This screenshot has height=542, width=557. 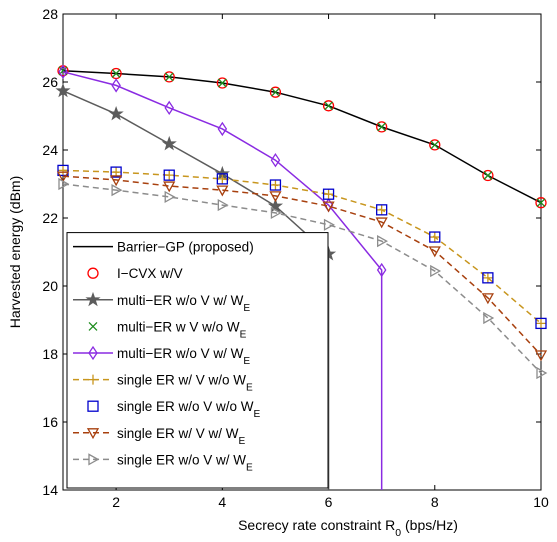 What do you see at coordinates (50, 490) in the screenshot?
I see `y-tick-label: 14` at bounding box center [50, 490].